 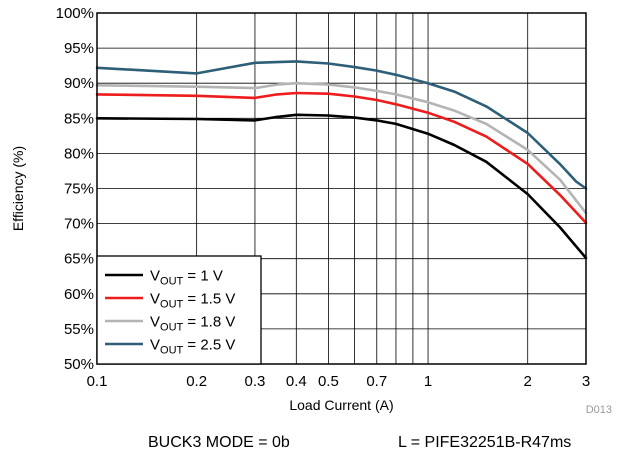 What do you see at coordinates (79, 364) in the screenshot?
I see `y-tick-label: 50%` at bounding box center [79, 364].